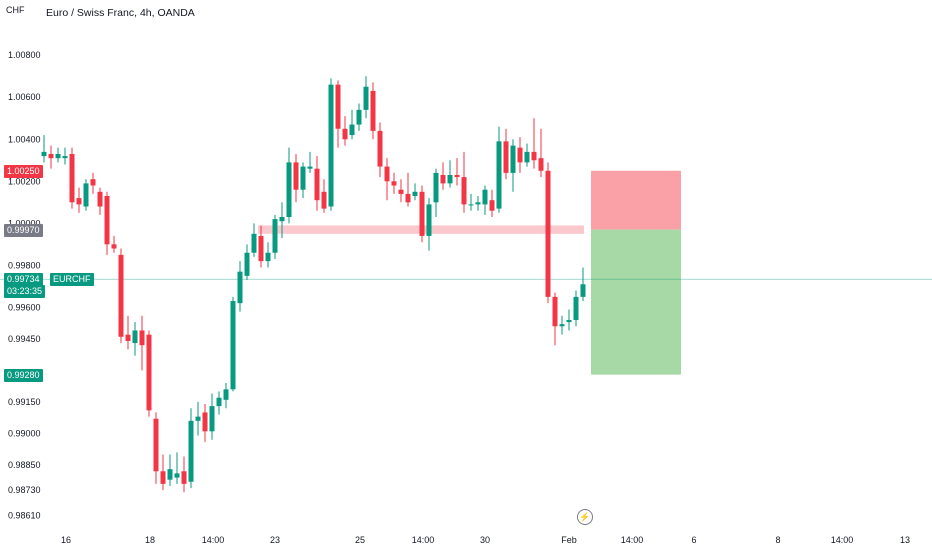 The image size is (932, 550). What do you see at coordinates (585, 517) in the screenshot?
I see `flash-icon: ⚡` at bounding box center [585, 517].